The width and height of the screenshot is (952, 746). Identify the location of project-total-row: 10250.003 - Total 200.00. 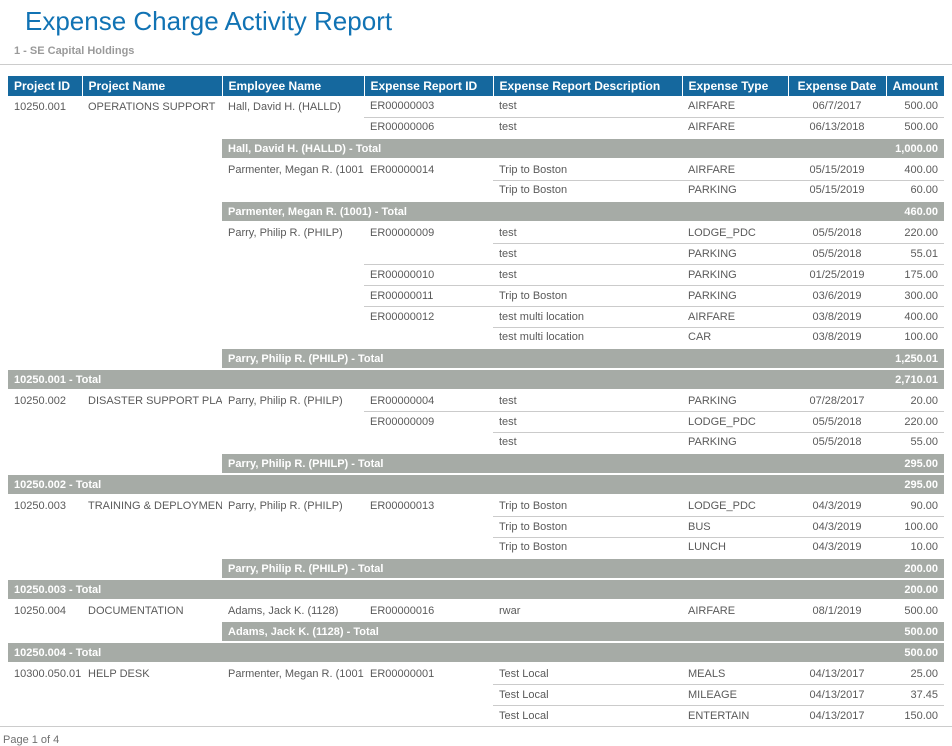
(476, 589).